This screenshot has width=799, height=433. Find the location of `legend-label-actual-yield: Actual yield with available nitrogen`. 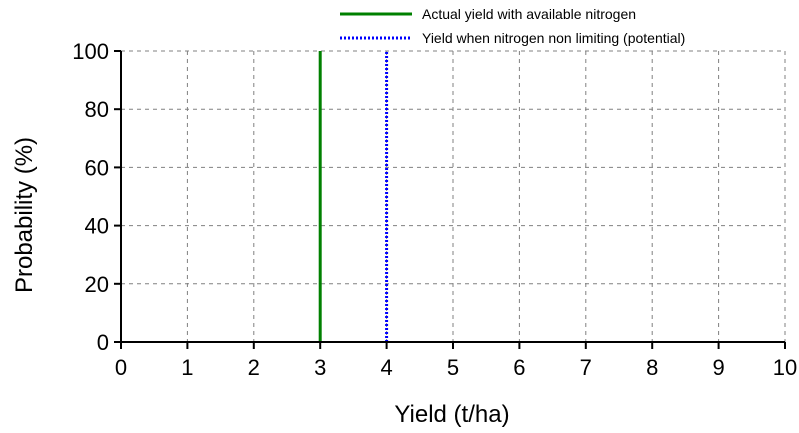

legend-label-actual-yield: Actual yield with available nitrogen is located at coordinates (529, 14).